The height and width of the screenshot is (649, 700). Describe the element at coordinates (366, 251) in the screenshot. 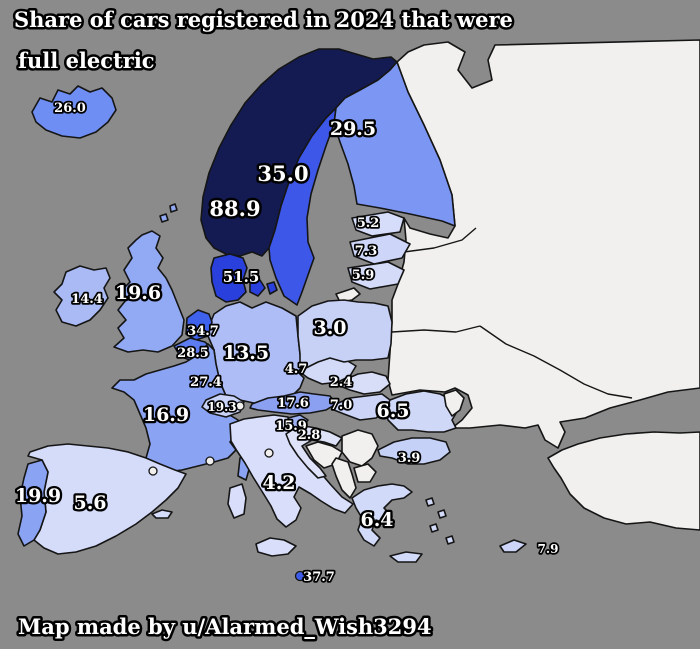

I see `value-label-latvia: 7.3` at that location.